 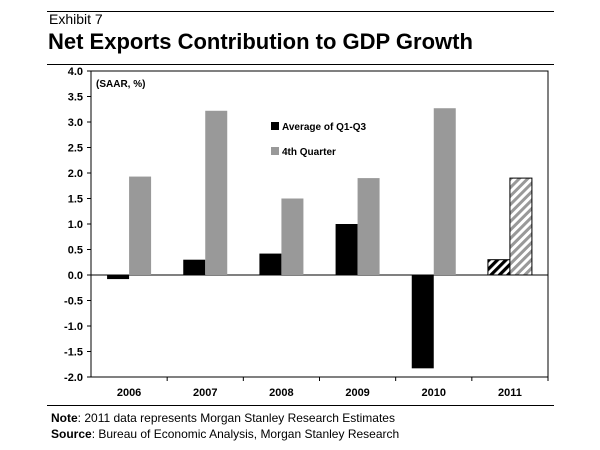 I want to click on y-tick-label: -1.0, so click(x=73, y=327).